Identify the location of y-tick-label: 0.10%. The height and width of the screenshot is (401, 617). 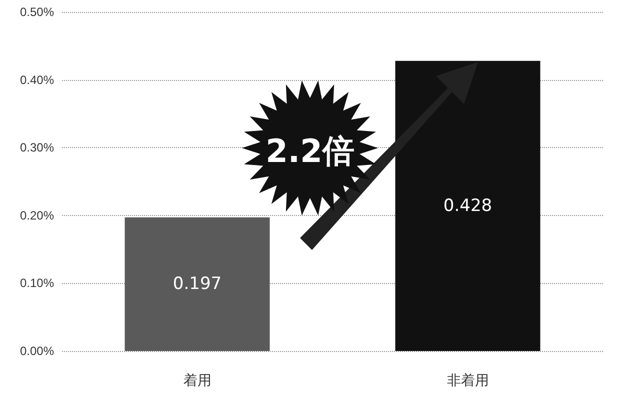
(37, 283).